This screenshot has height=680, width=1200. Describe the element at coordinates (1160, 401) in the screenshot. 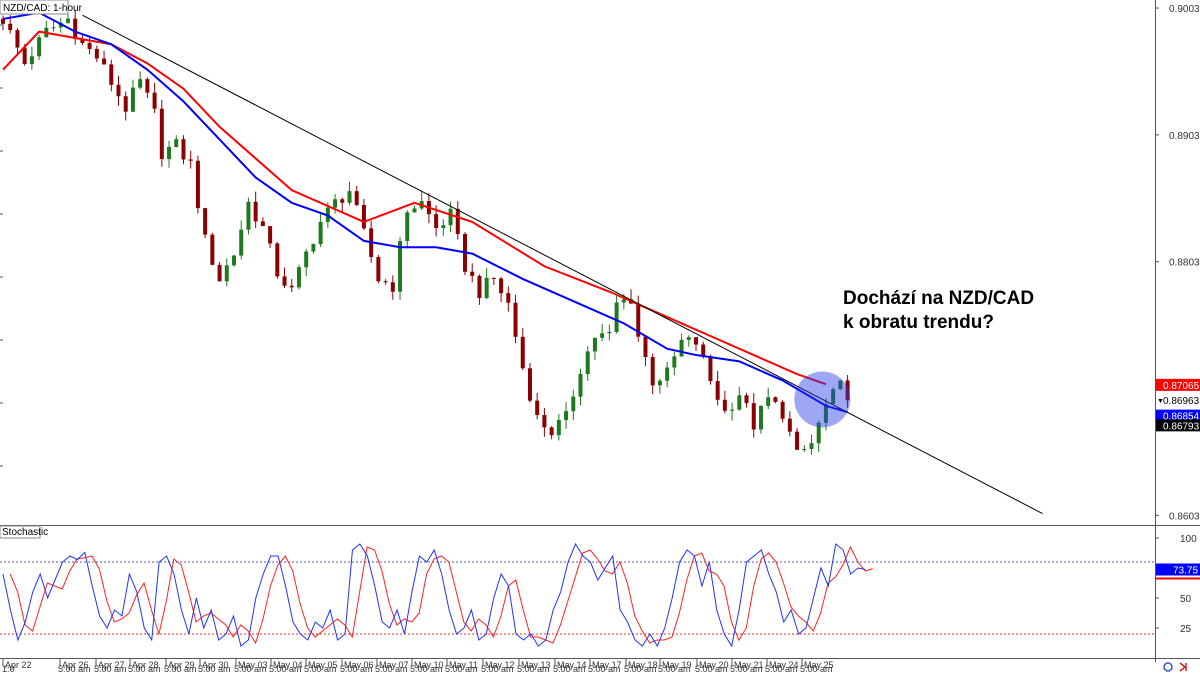

I see `current-price-marker: ▼` at that location.